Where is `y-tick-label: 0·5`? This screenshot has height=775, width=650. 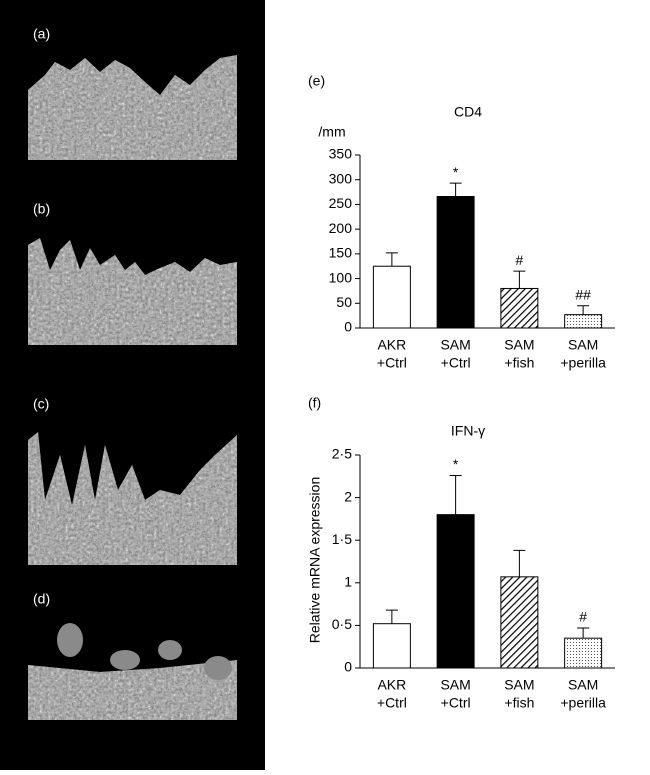
y-tick-label: 0·5 is located at coordinates (342, 624).